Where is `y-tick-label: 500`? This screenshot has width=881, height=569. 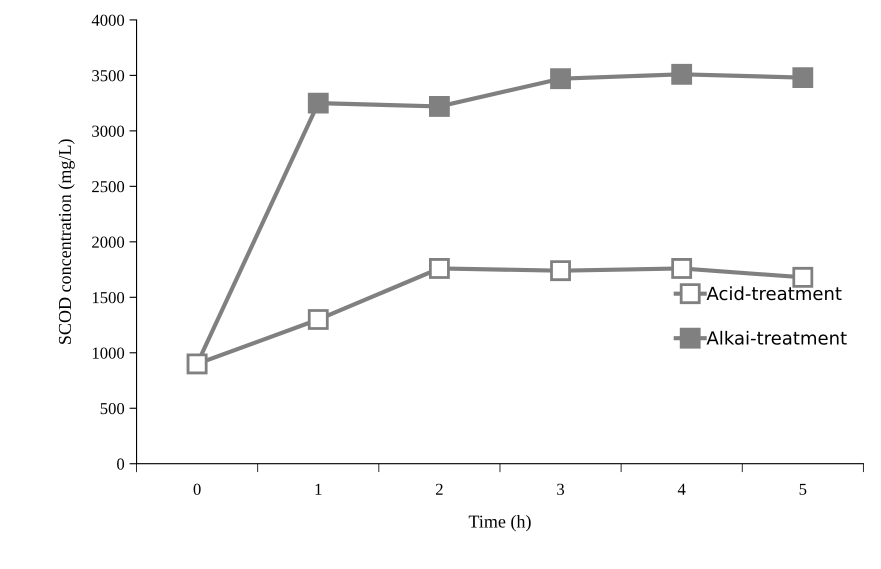
y-tick-label: 500 is located at coordinates (112, 408).